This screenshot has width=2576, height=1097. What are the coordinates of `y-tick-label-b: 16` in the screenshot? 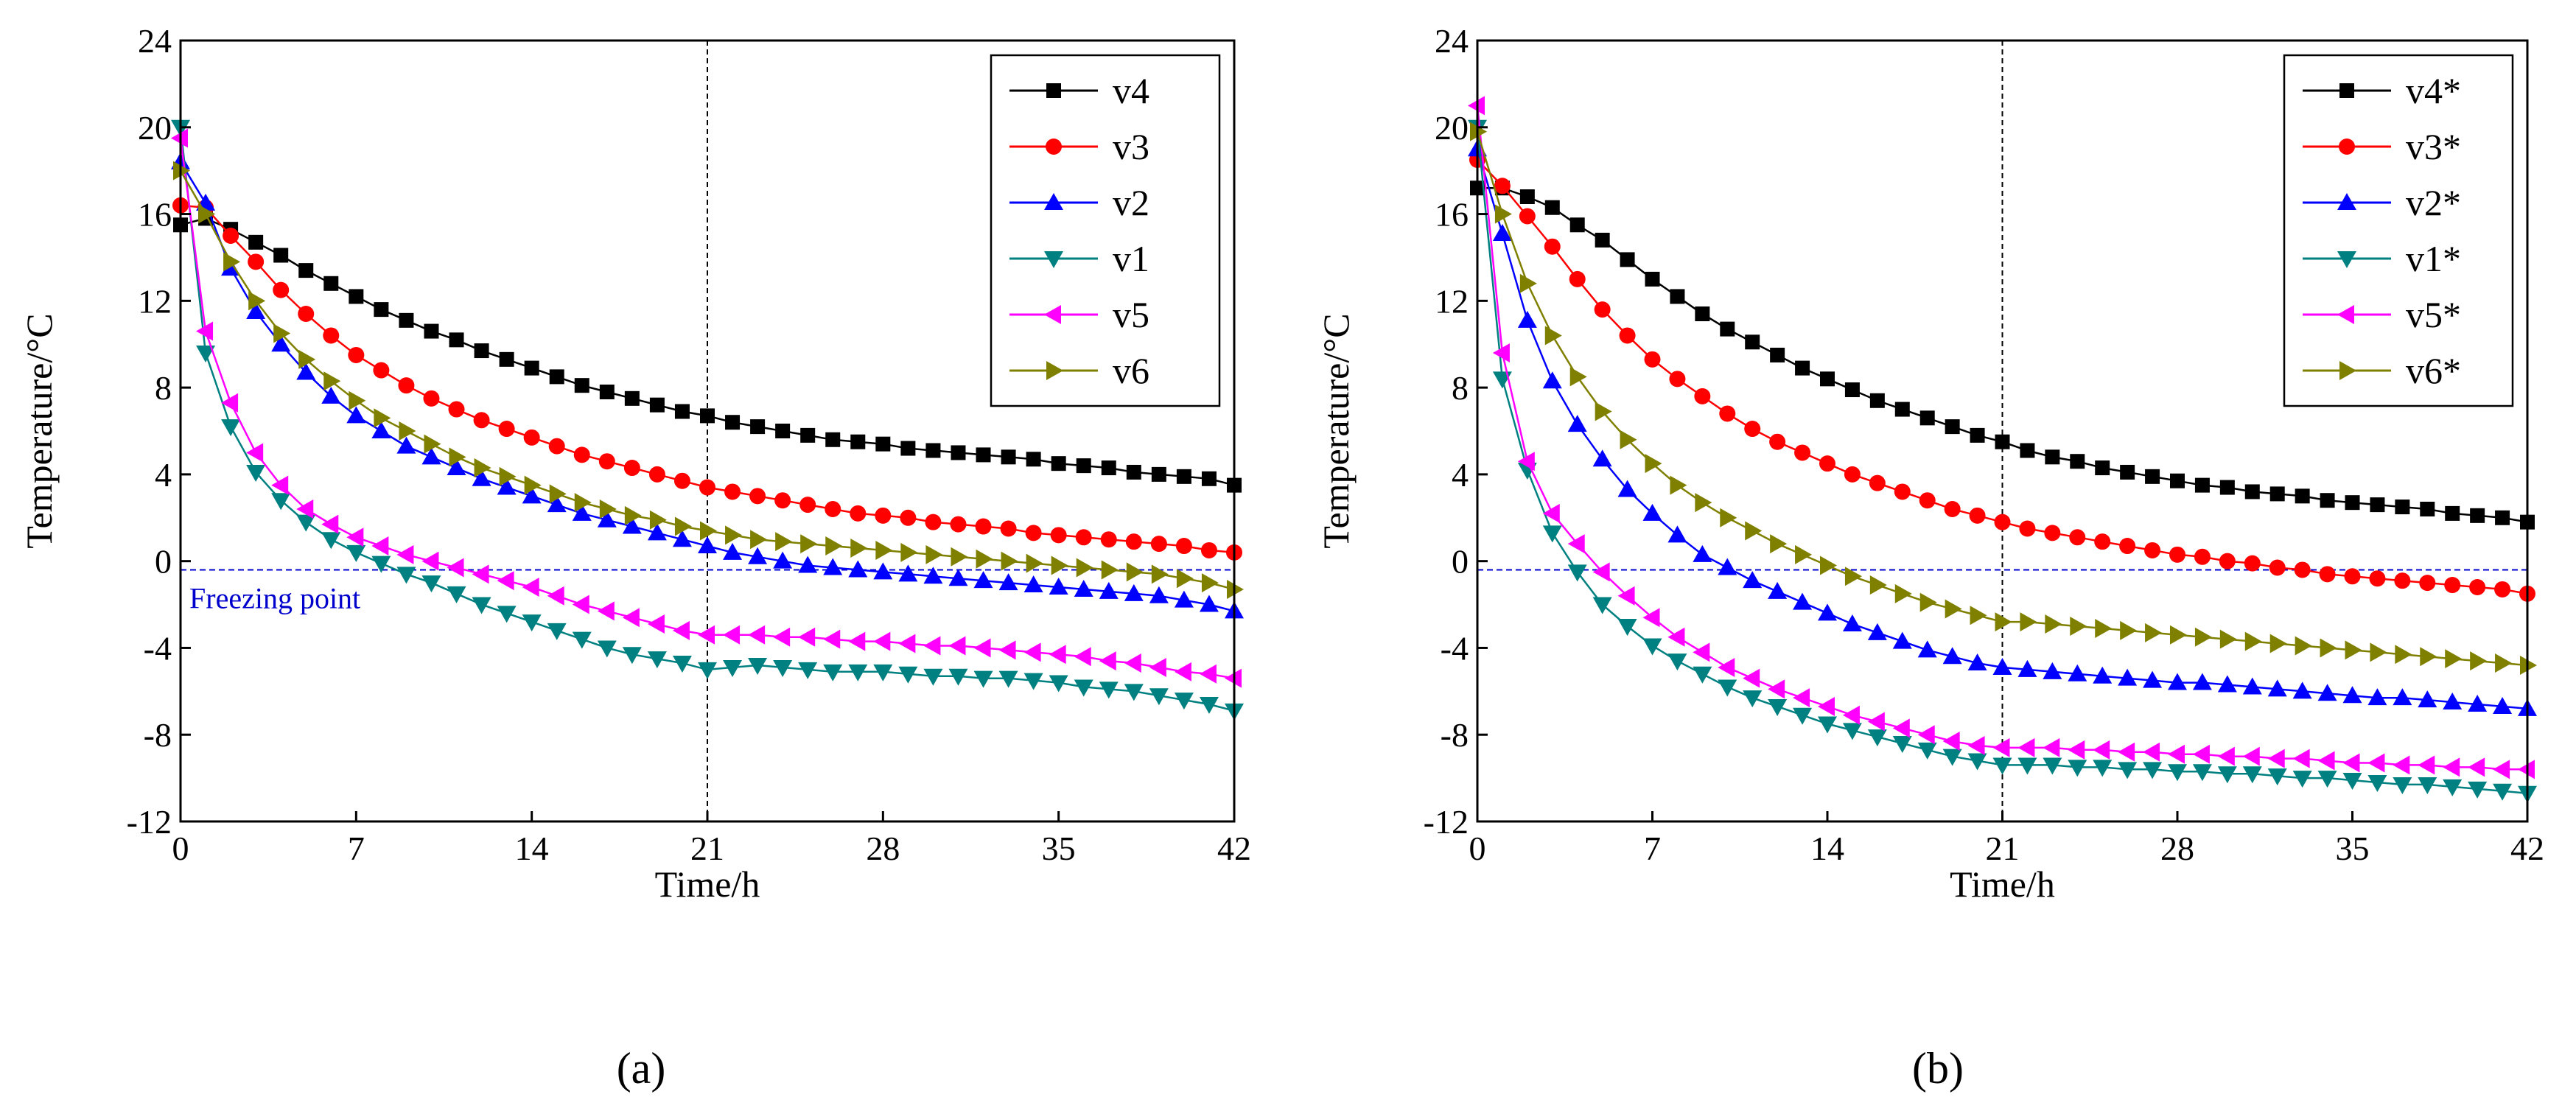 It's located at (1452, 215).